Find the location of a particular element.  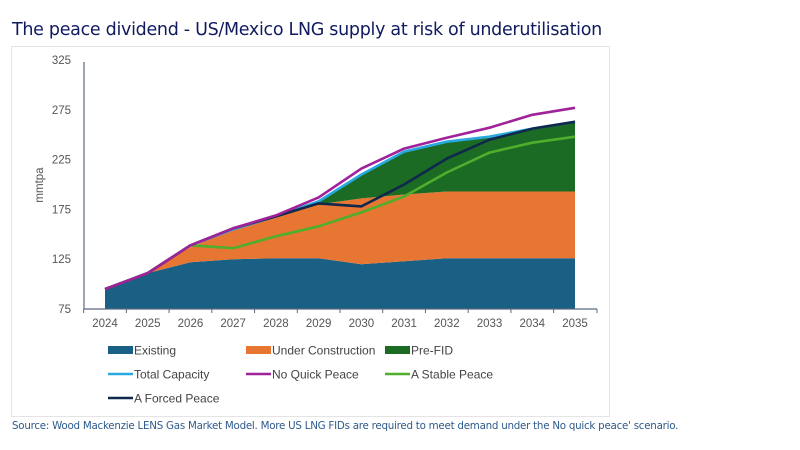

y-ticks-group: 75 125 175 225 275 325 is located at coordinates (61, 185).